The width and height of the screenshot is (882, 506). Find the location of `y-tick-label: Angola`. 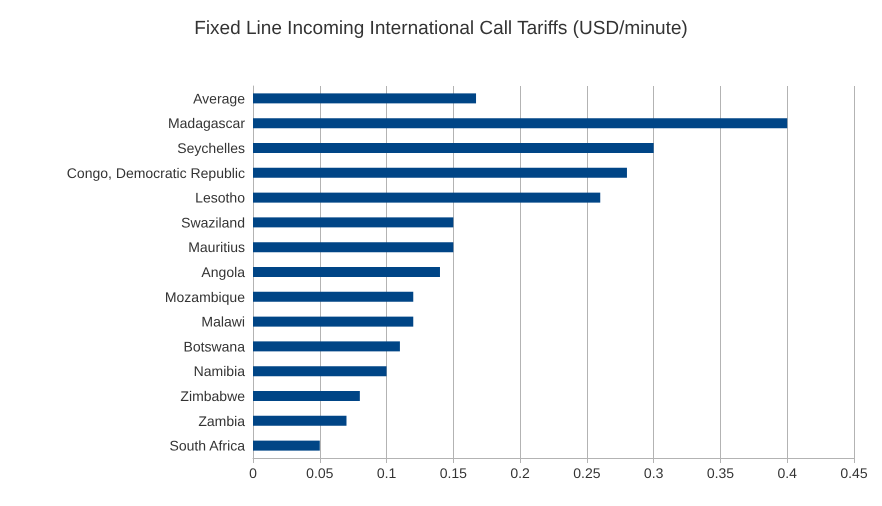

y-tick-label: Angola is located at coordinates (223, 272).